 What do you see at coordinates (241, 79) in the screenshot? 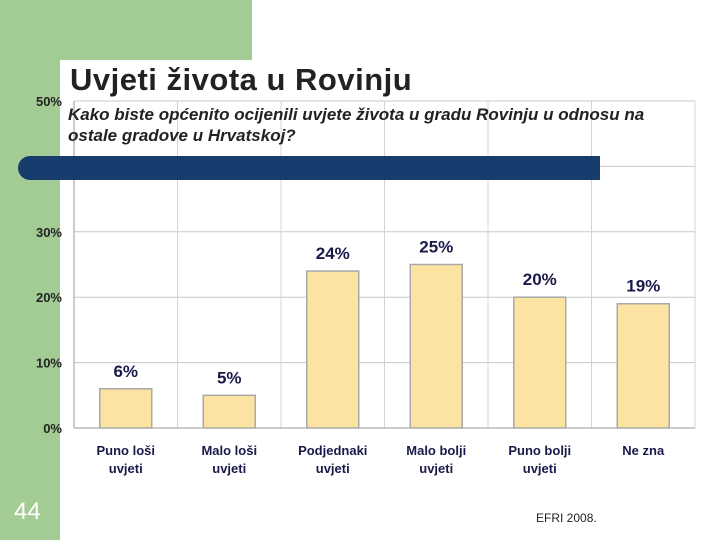
I see `slide-title: Uvjeti života u Rovinju` at bounding box center [241, 79].